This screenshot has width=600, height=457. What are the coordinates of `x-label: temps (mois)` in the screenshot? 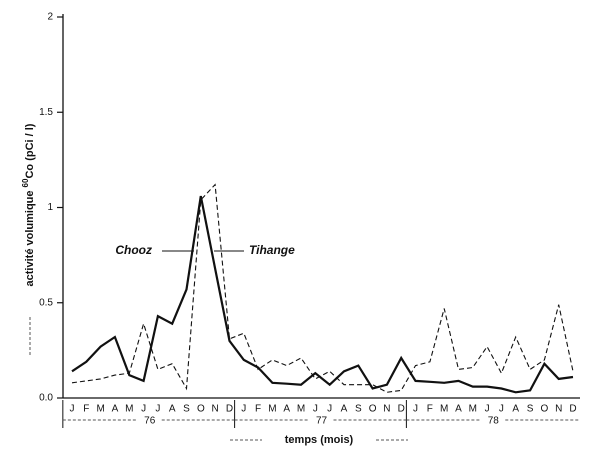 It's located at (319, 440).